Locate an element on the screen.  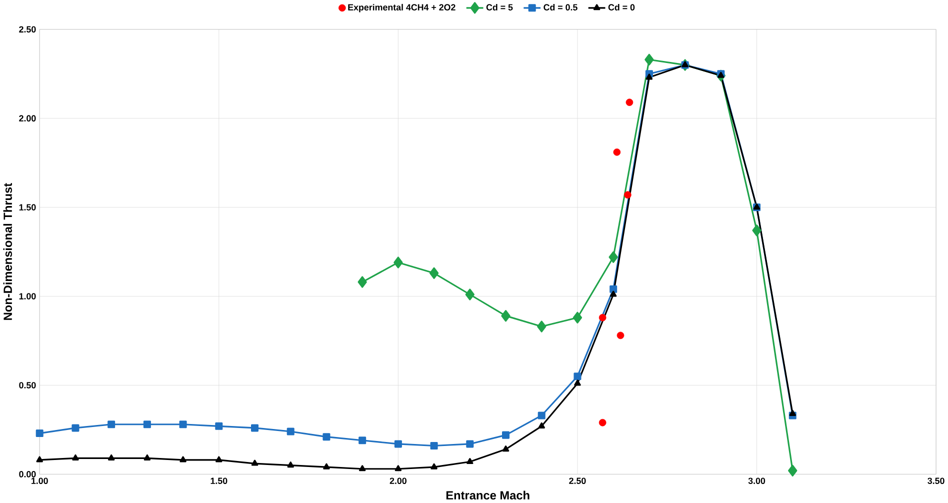
legend-label: Cd = 0.5 is located at coordinates (561, 7).